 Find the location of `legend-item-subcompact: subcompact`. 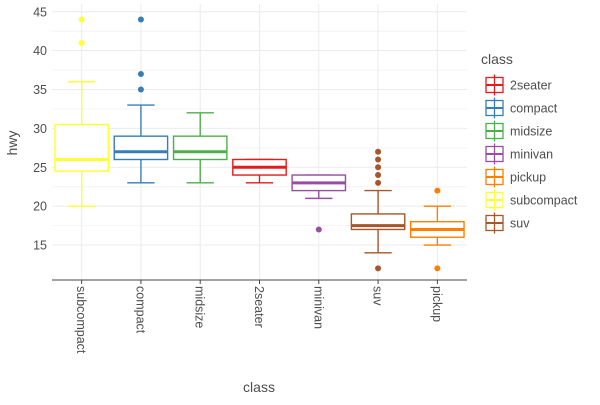

legend-item-subcompact: subcompact is located at coordinates (531, 200).